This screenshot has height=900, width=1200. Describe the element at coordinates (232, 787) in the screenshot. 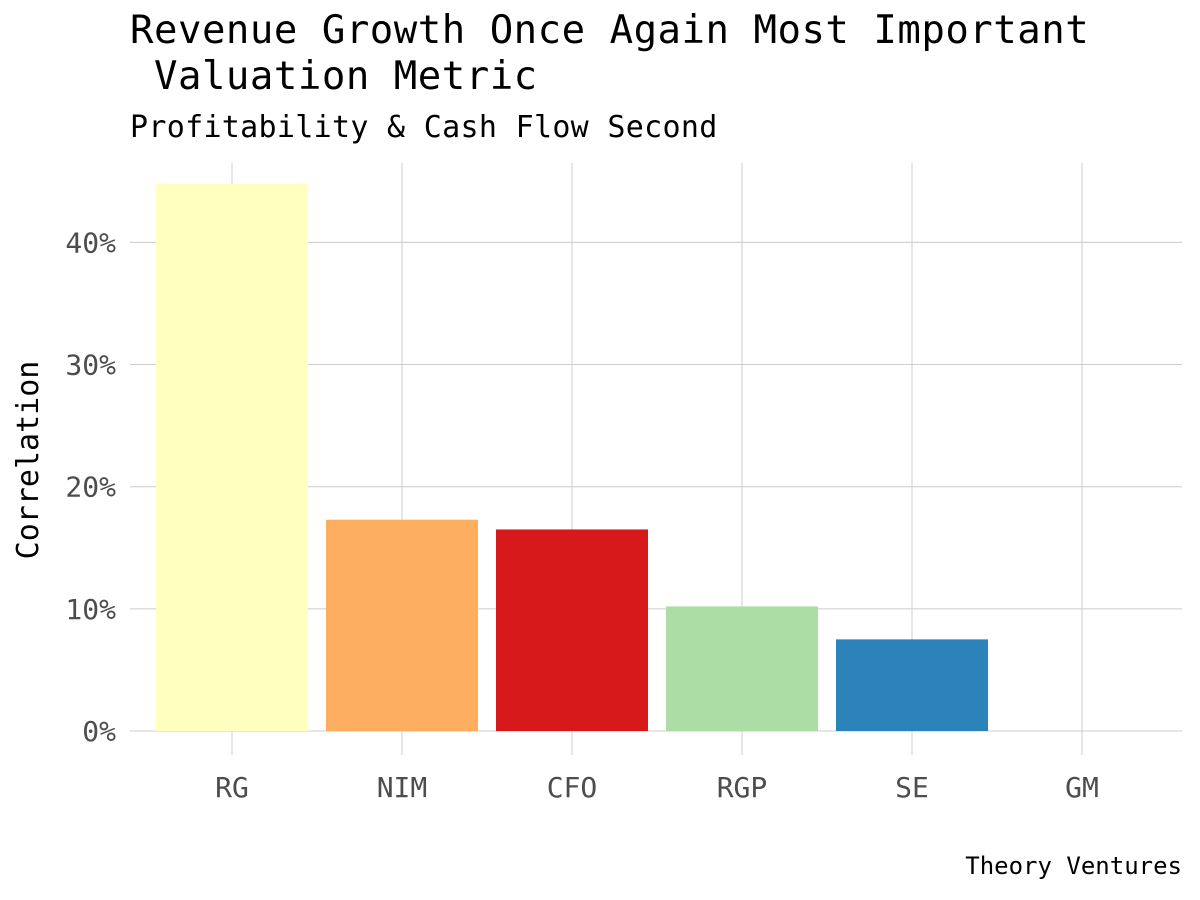

I see `x-tick-label: RG` at that location.